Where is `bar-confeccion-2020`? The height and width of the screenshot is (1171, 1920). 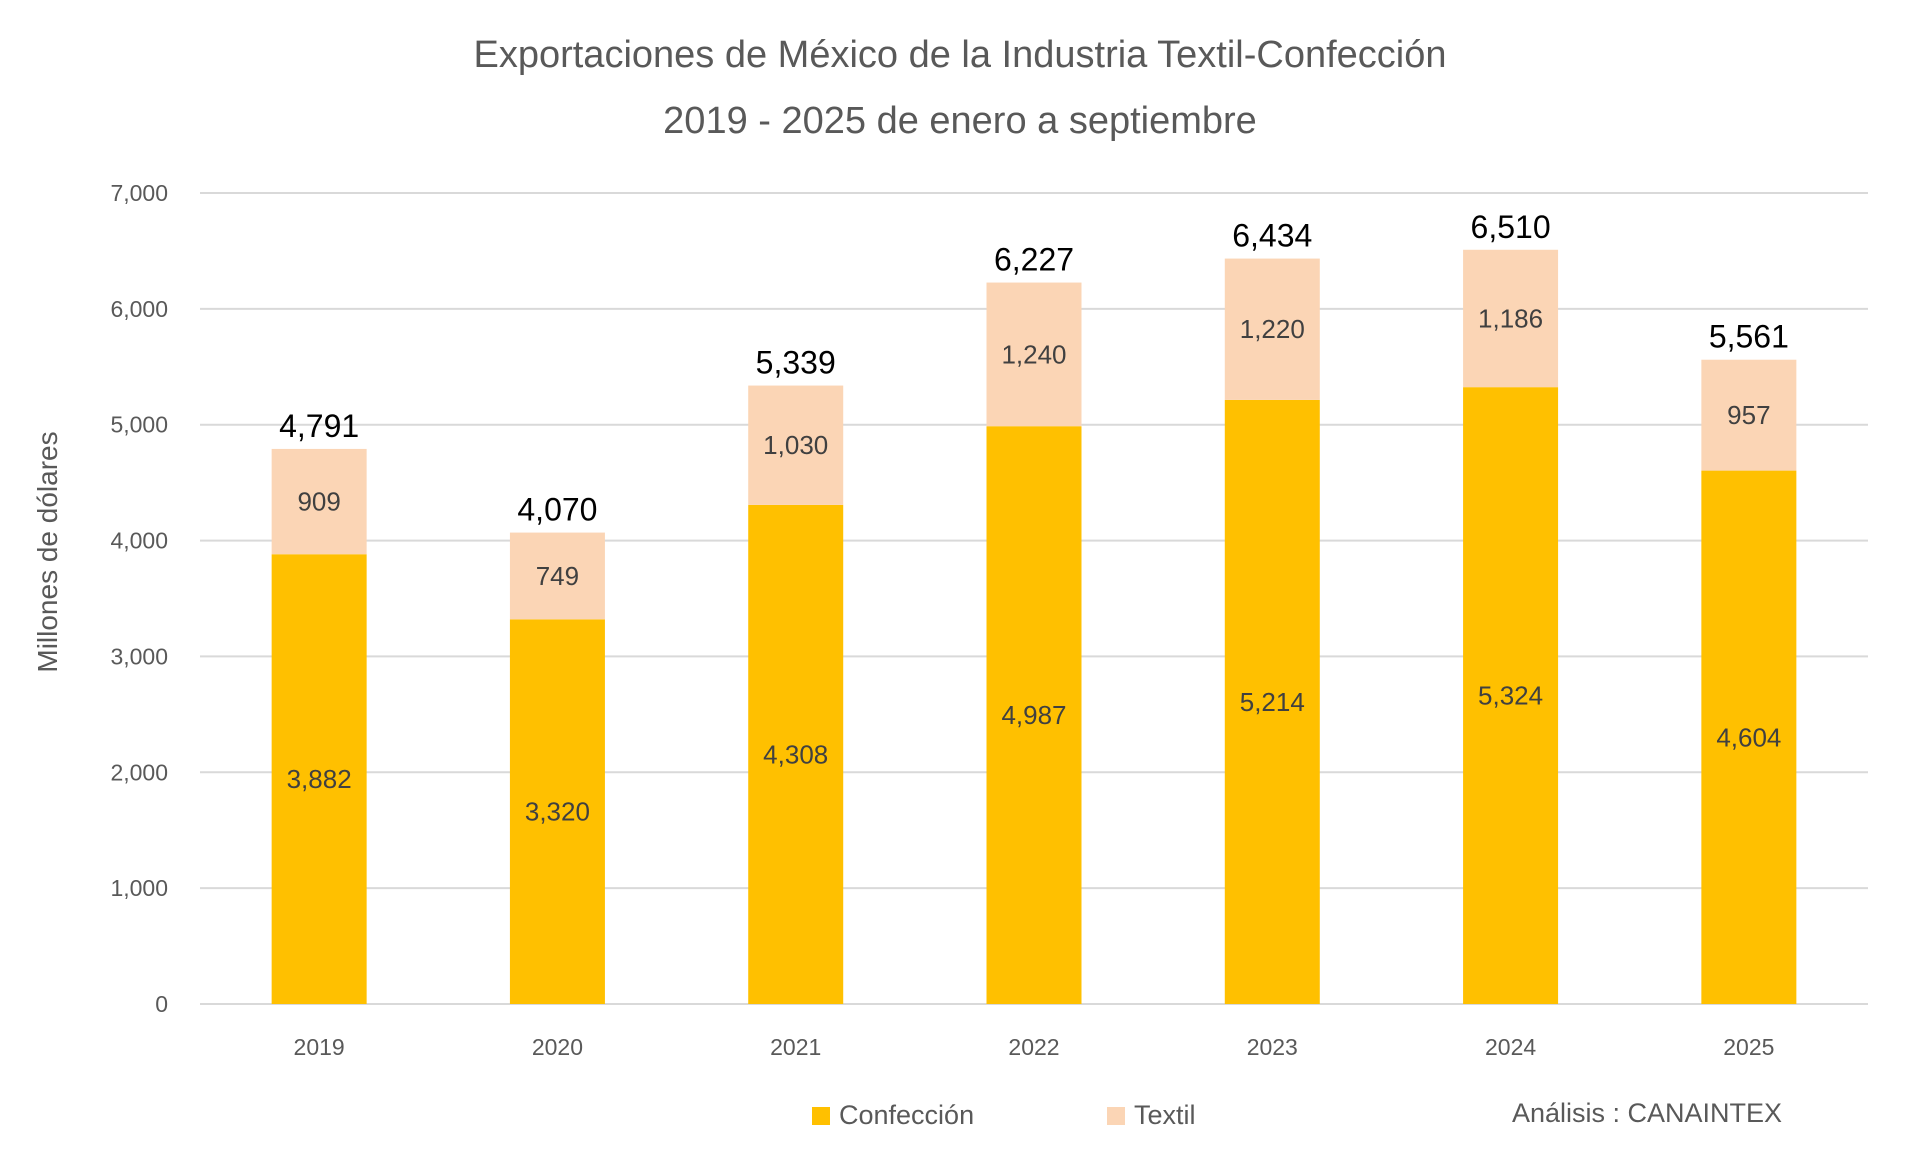
bar-confeccion-2020 is located at coordinates (557, 811).